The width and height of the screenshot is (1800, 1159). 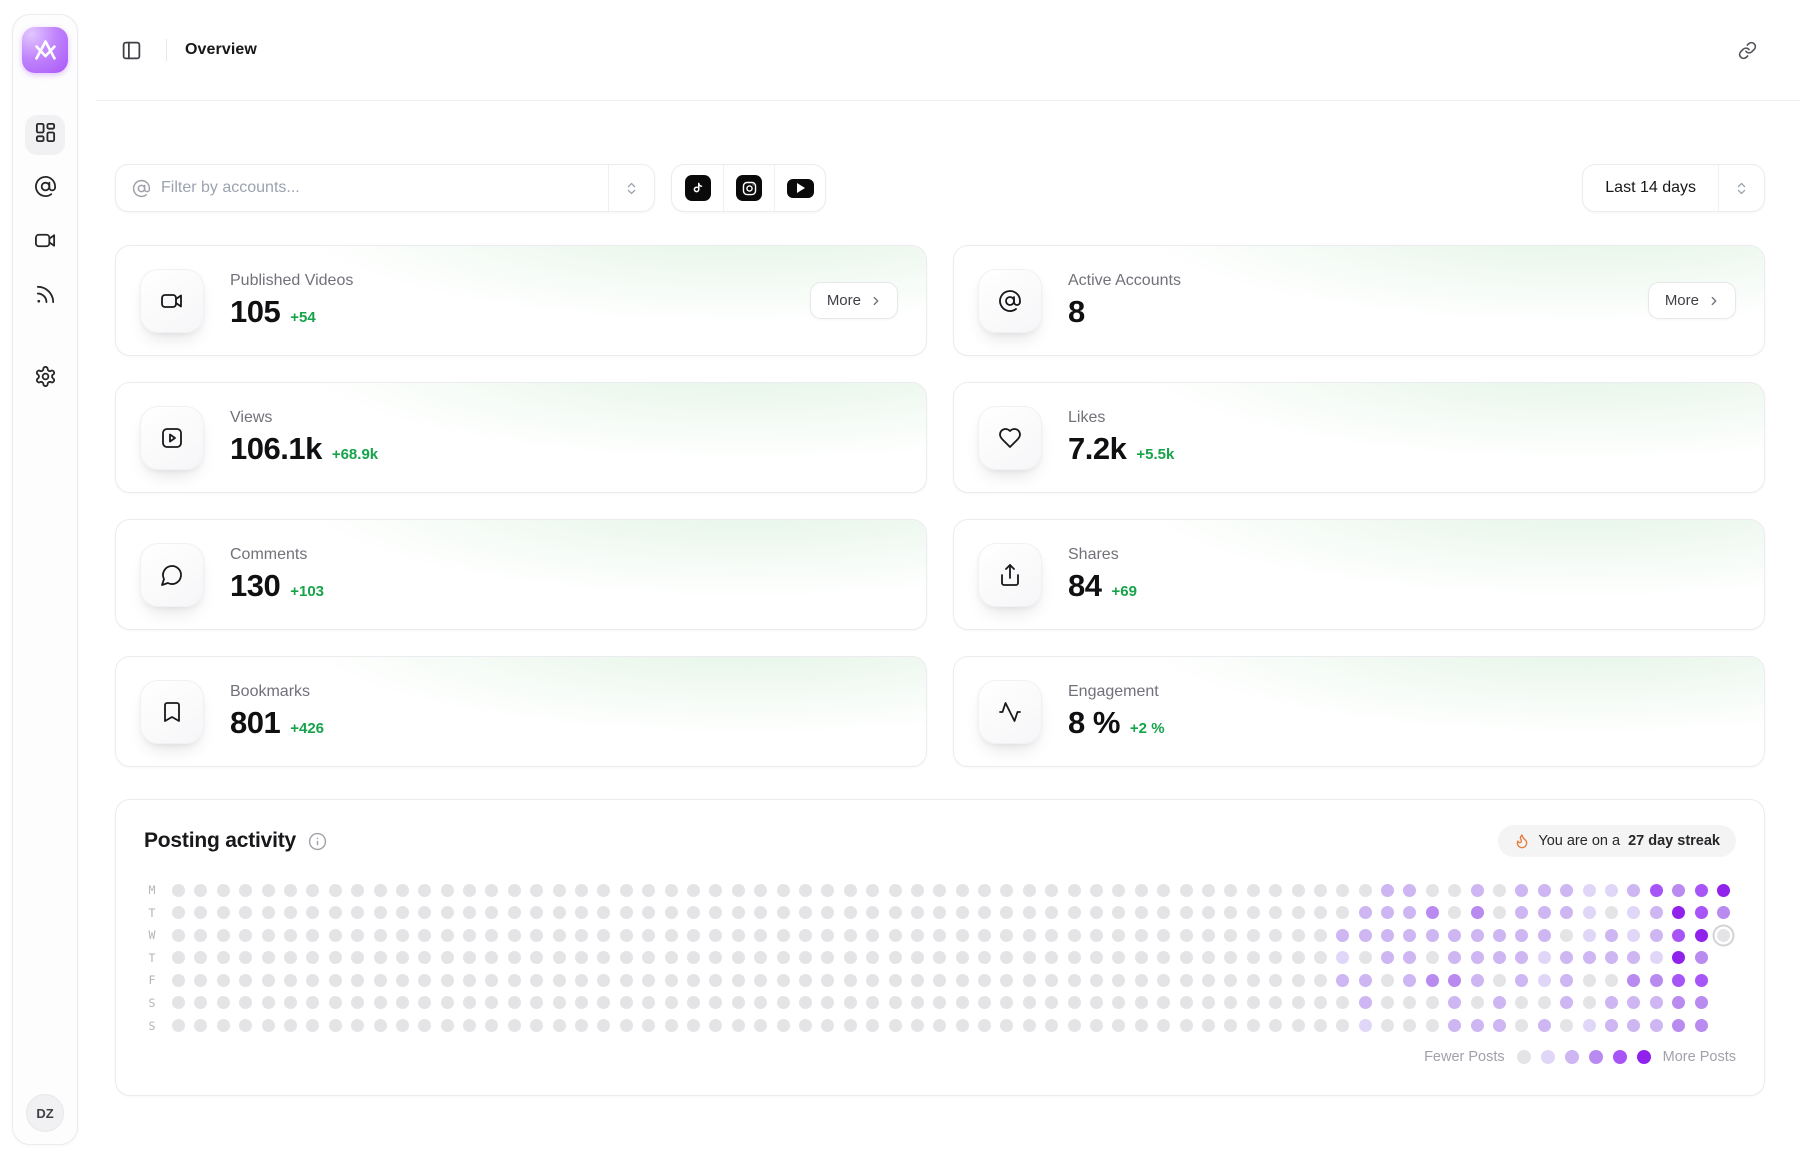 What do you see at coordinates (45, 50) in the screenshot?
I see `app-logo` at bounding box center [45, 50].